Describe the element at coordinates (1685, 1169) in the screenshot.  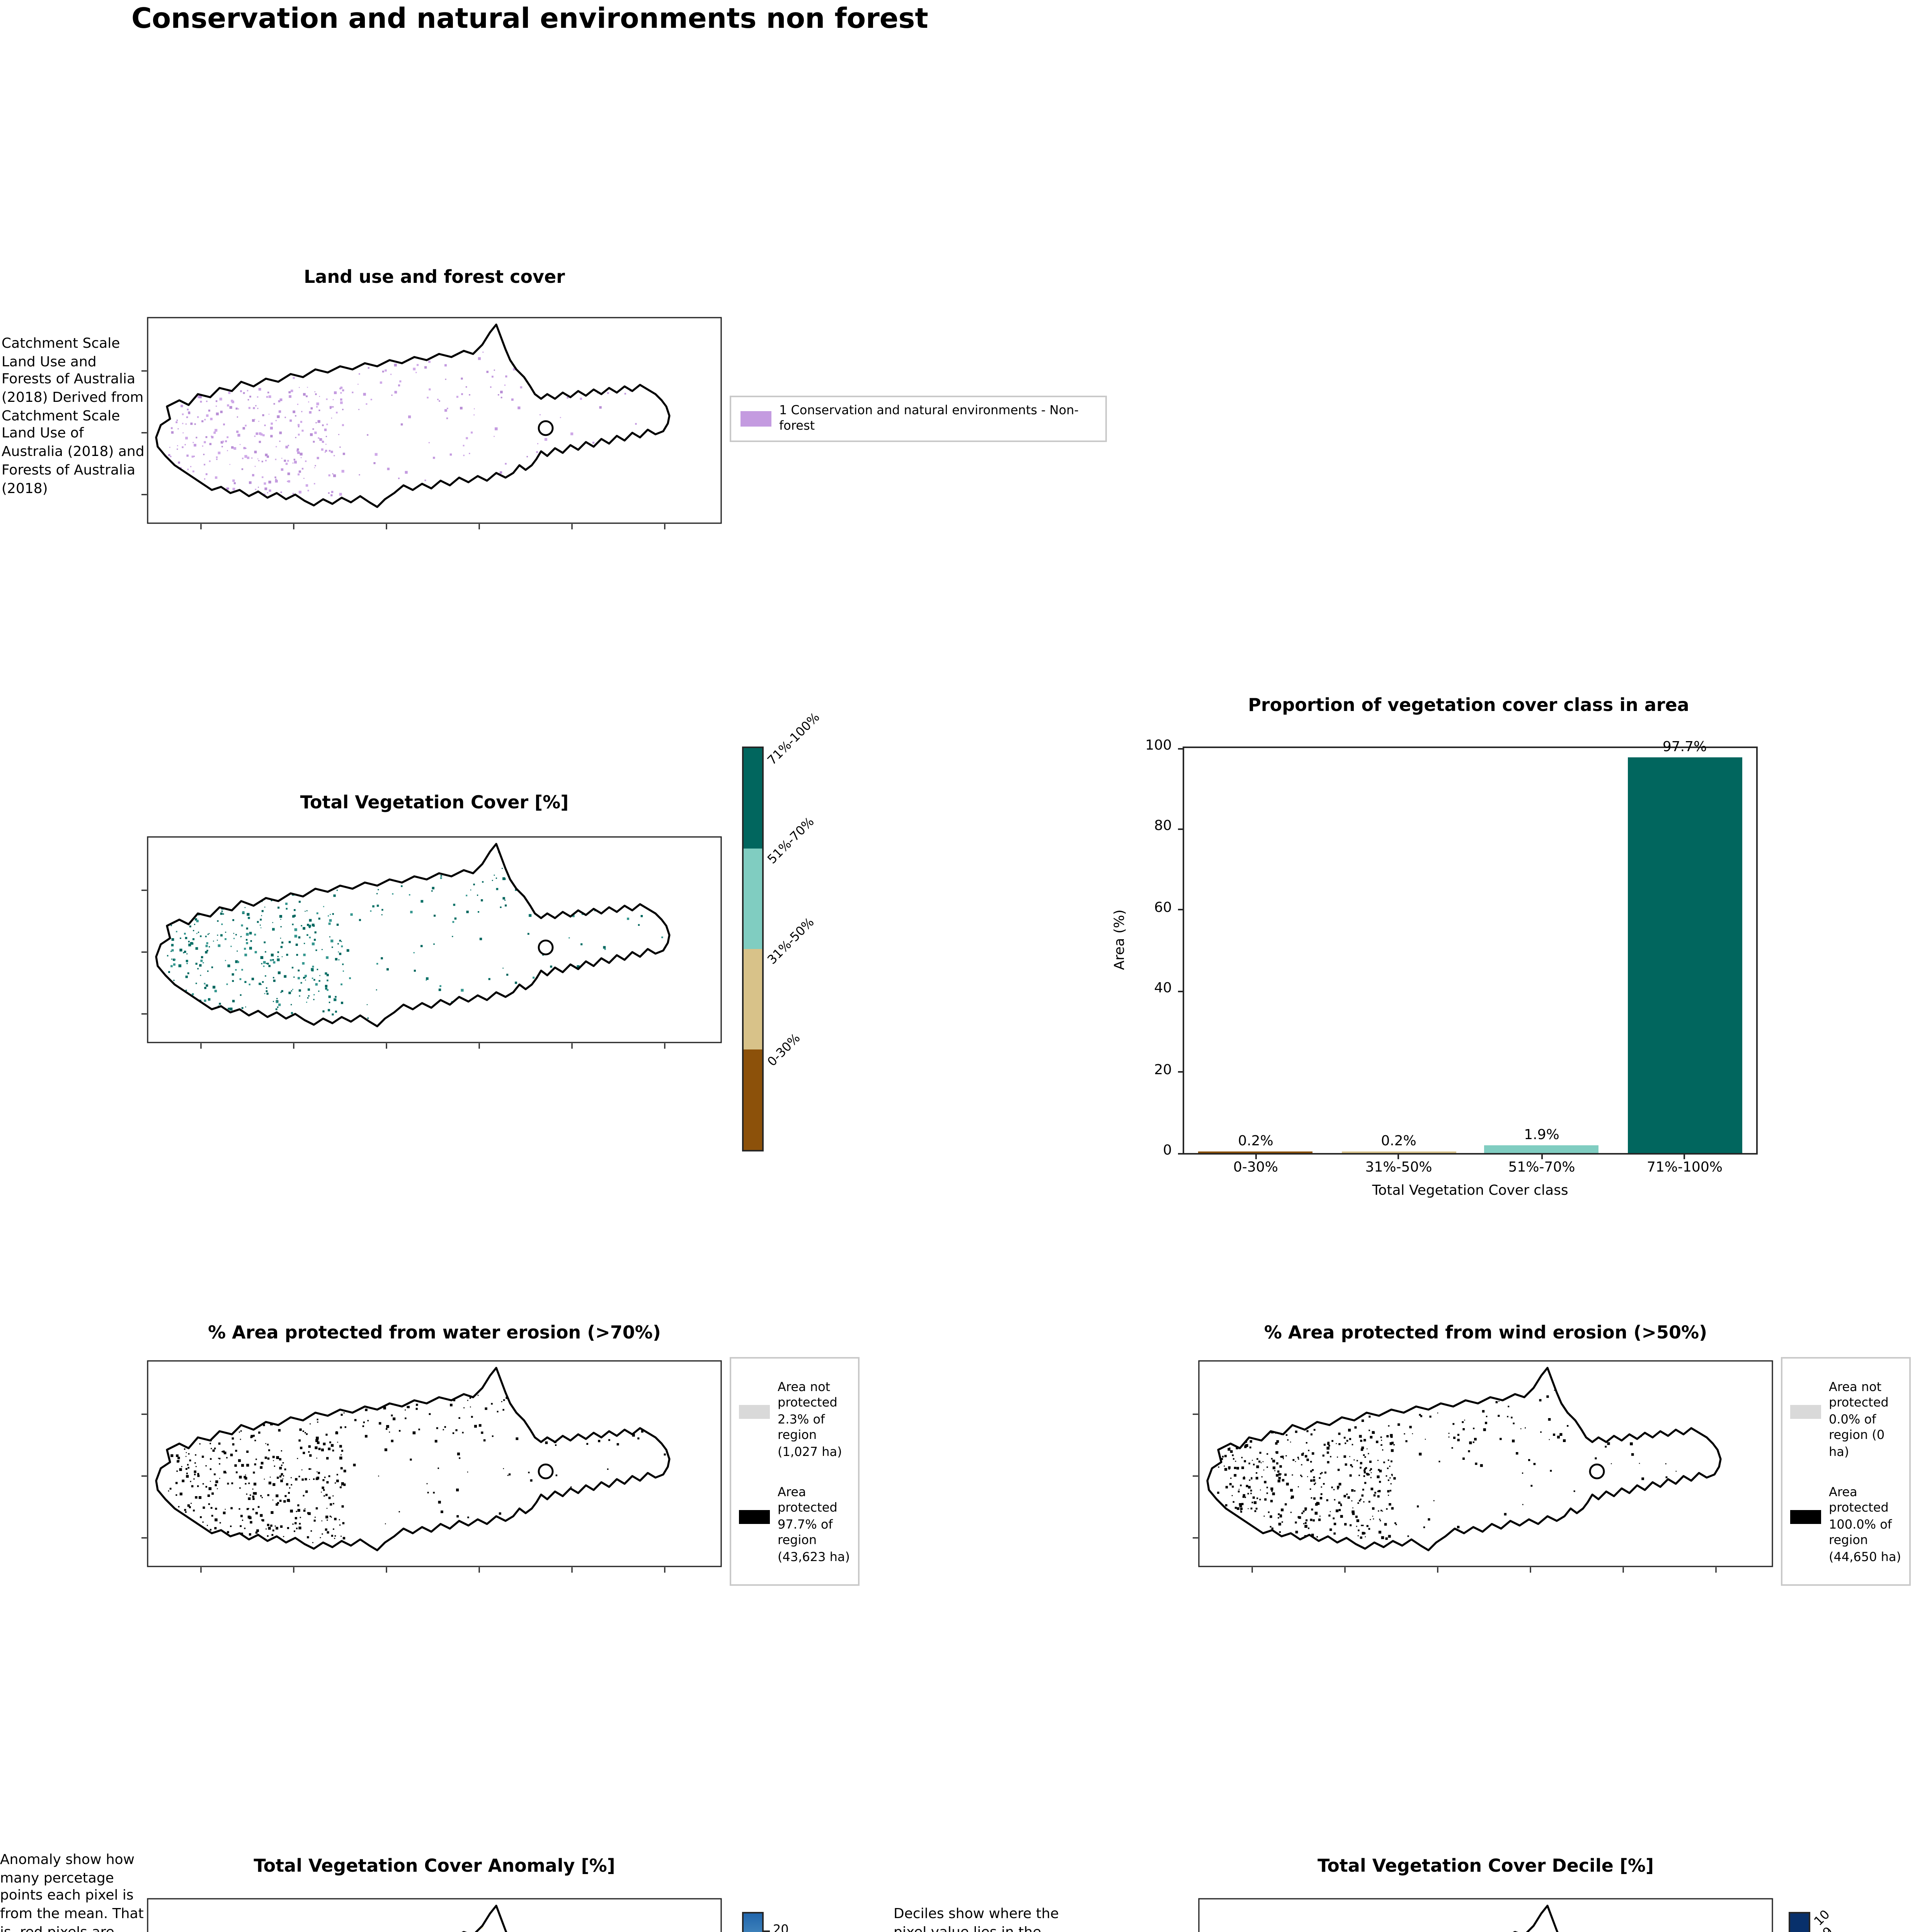
I see `x-tick-label: 71%-100%` at that location.